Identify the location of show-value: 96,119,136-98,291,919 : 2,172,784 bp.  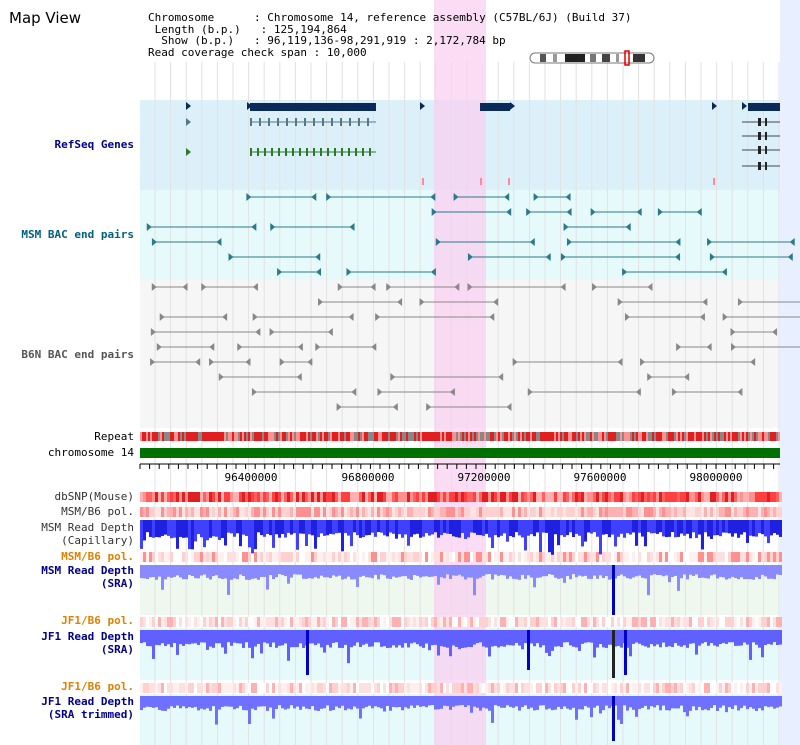
(386, 40).